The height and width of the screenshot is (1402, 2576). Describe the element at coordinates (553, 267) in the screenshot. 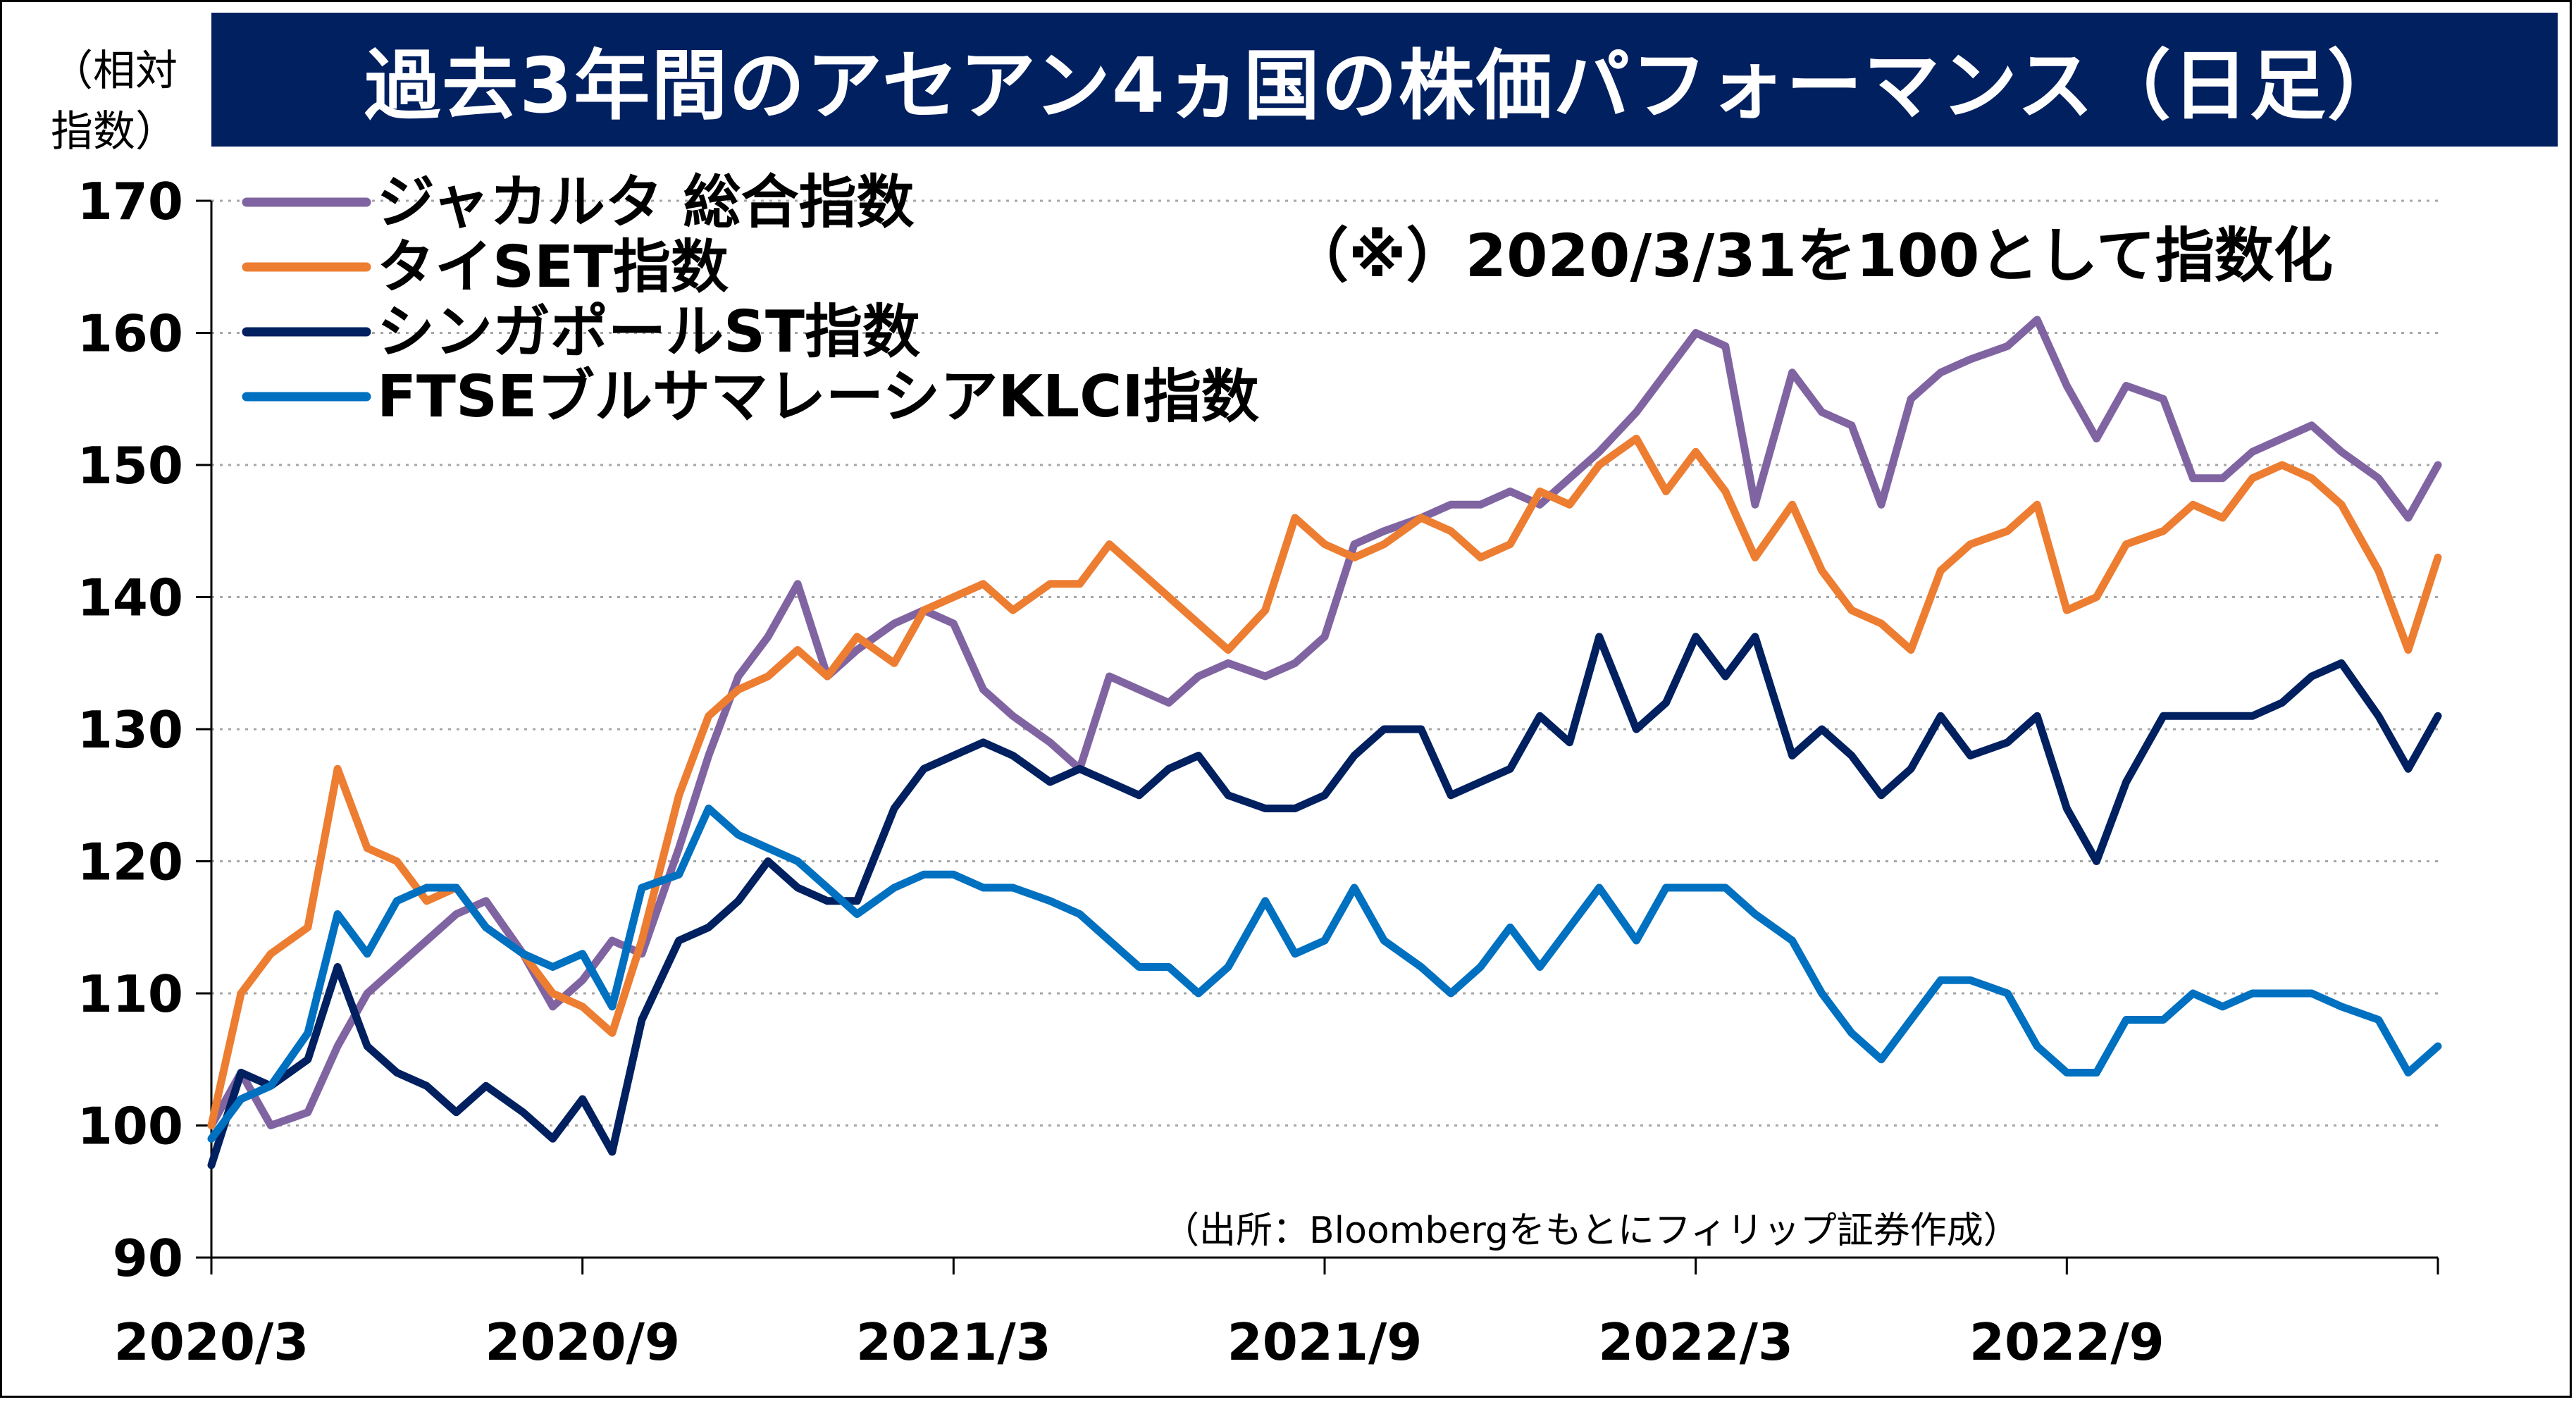

I see `legend-label-1: タイSET指数` at that location.